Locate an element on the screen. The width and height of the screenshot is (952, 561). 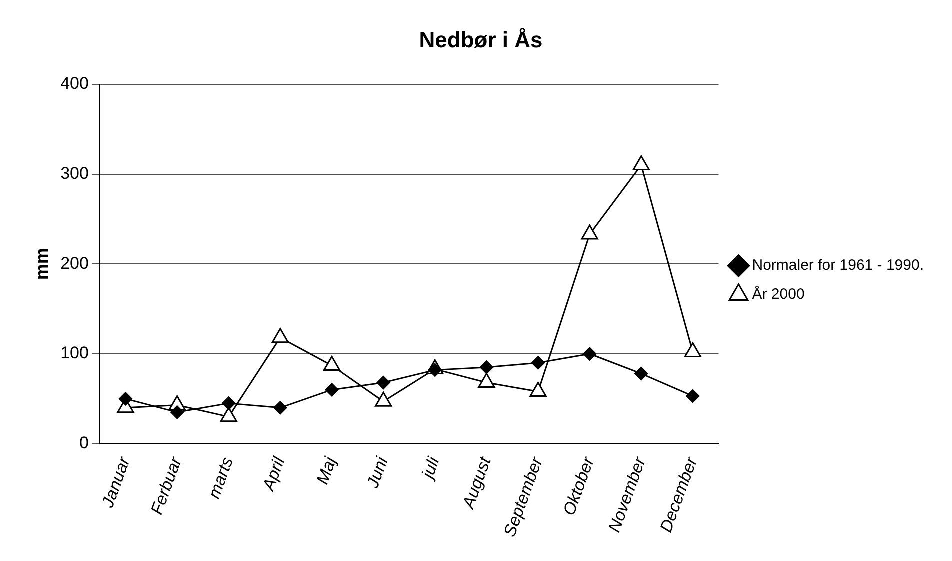
y-tick-label: 100 is located at coordinates (74, 353).